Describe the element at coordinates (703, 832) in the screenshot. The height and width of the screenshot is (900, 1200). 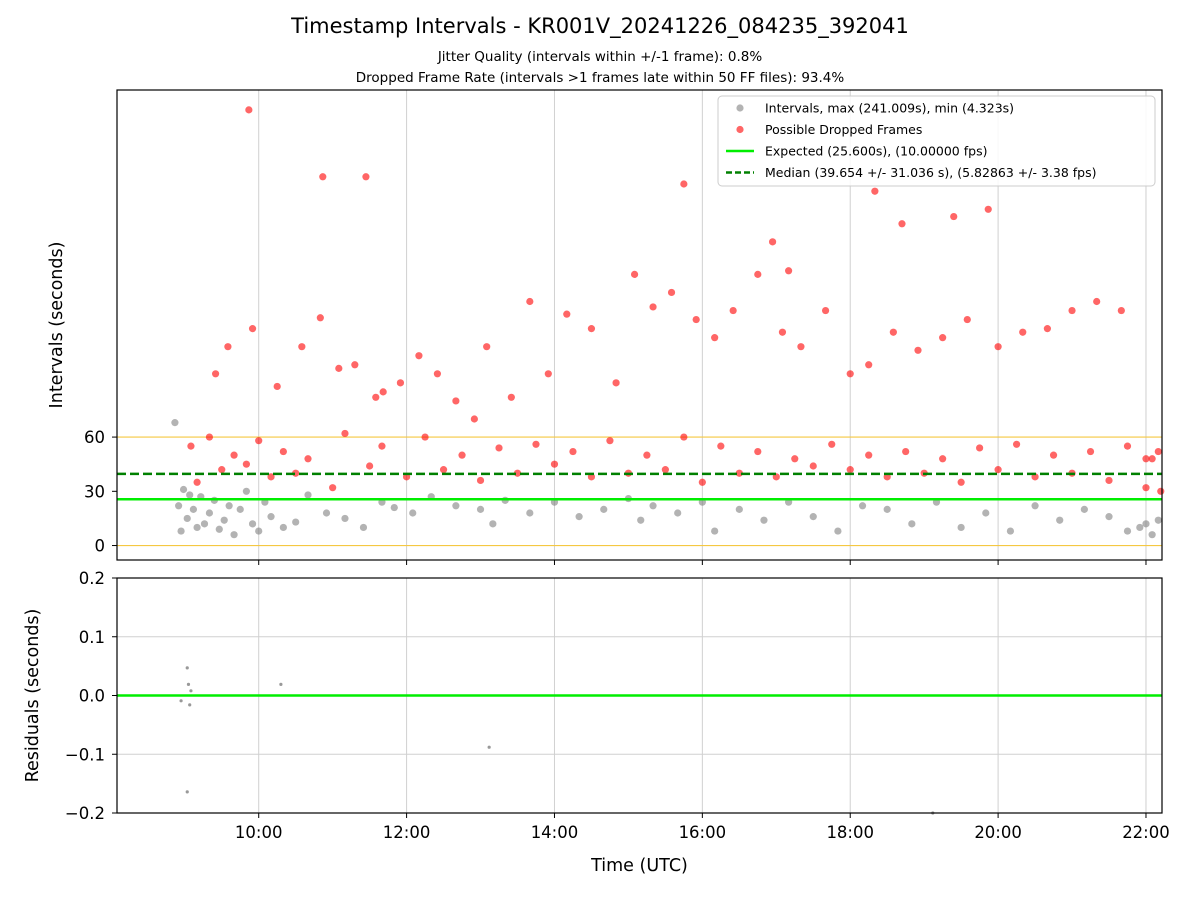
I see `x-tick-label: 16:00` at that location.